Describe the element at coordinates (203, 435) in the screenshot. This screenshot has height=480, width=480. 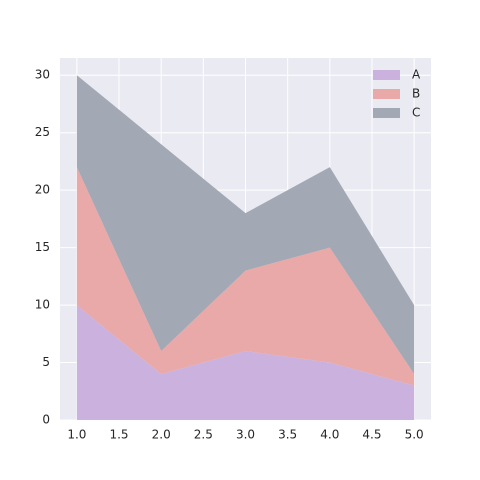
I see `x-tick-label: 2.5` at that location.